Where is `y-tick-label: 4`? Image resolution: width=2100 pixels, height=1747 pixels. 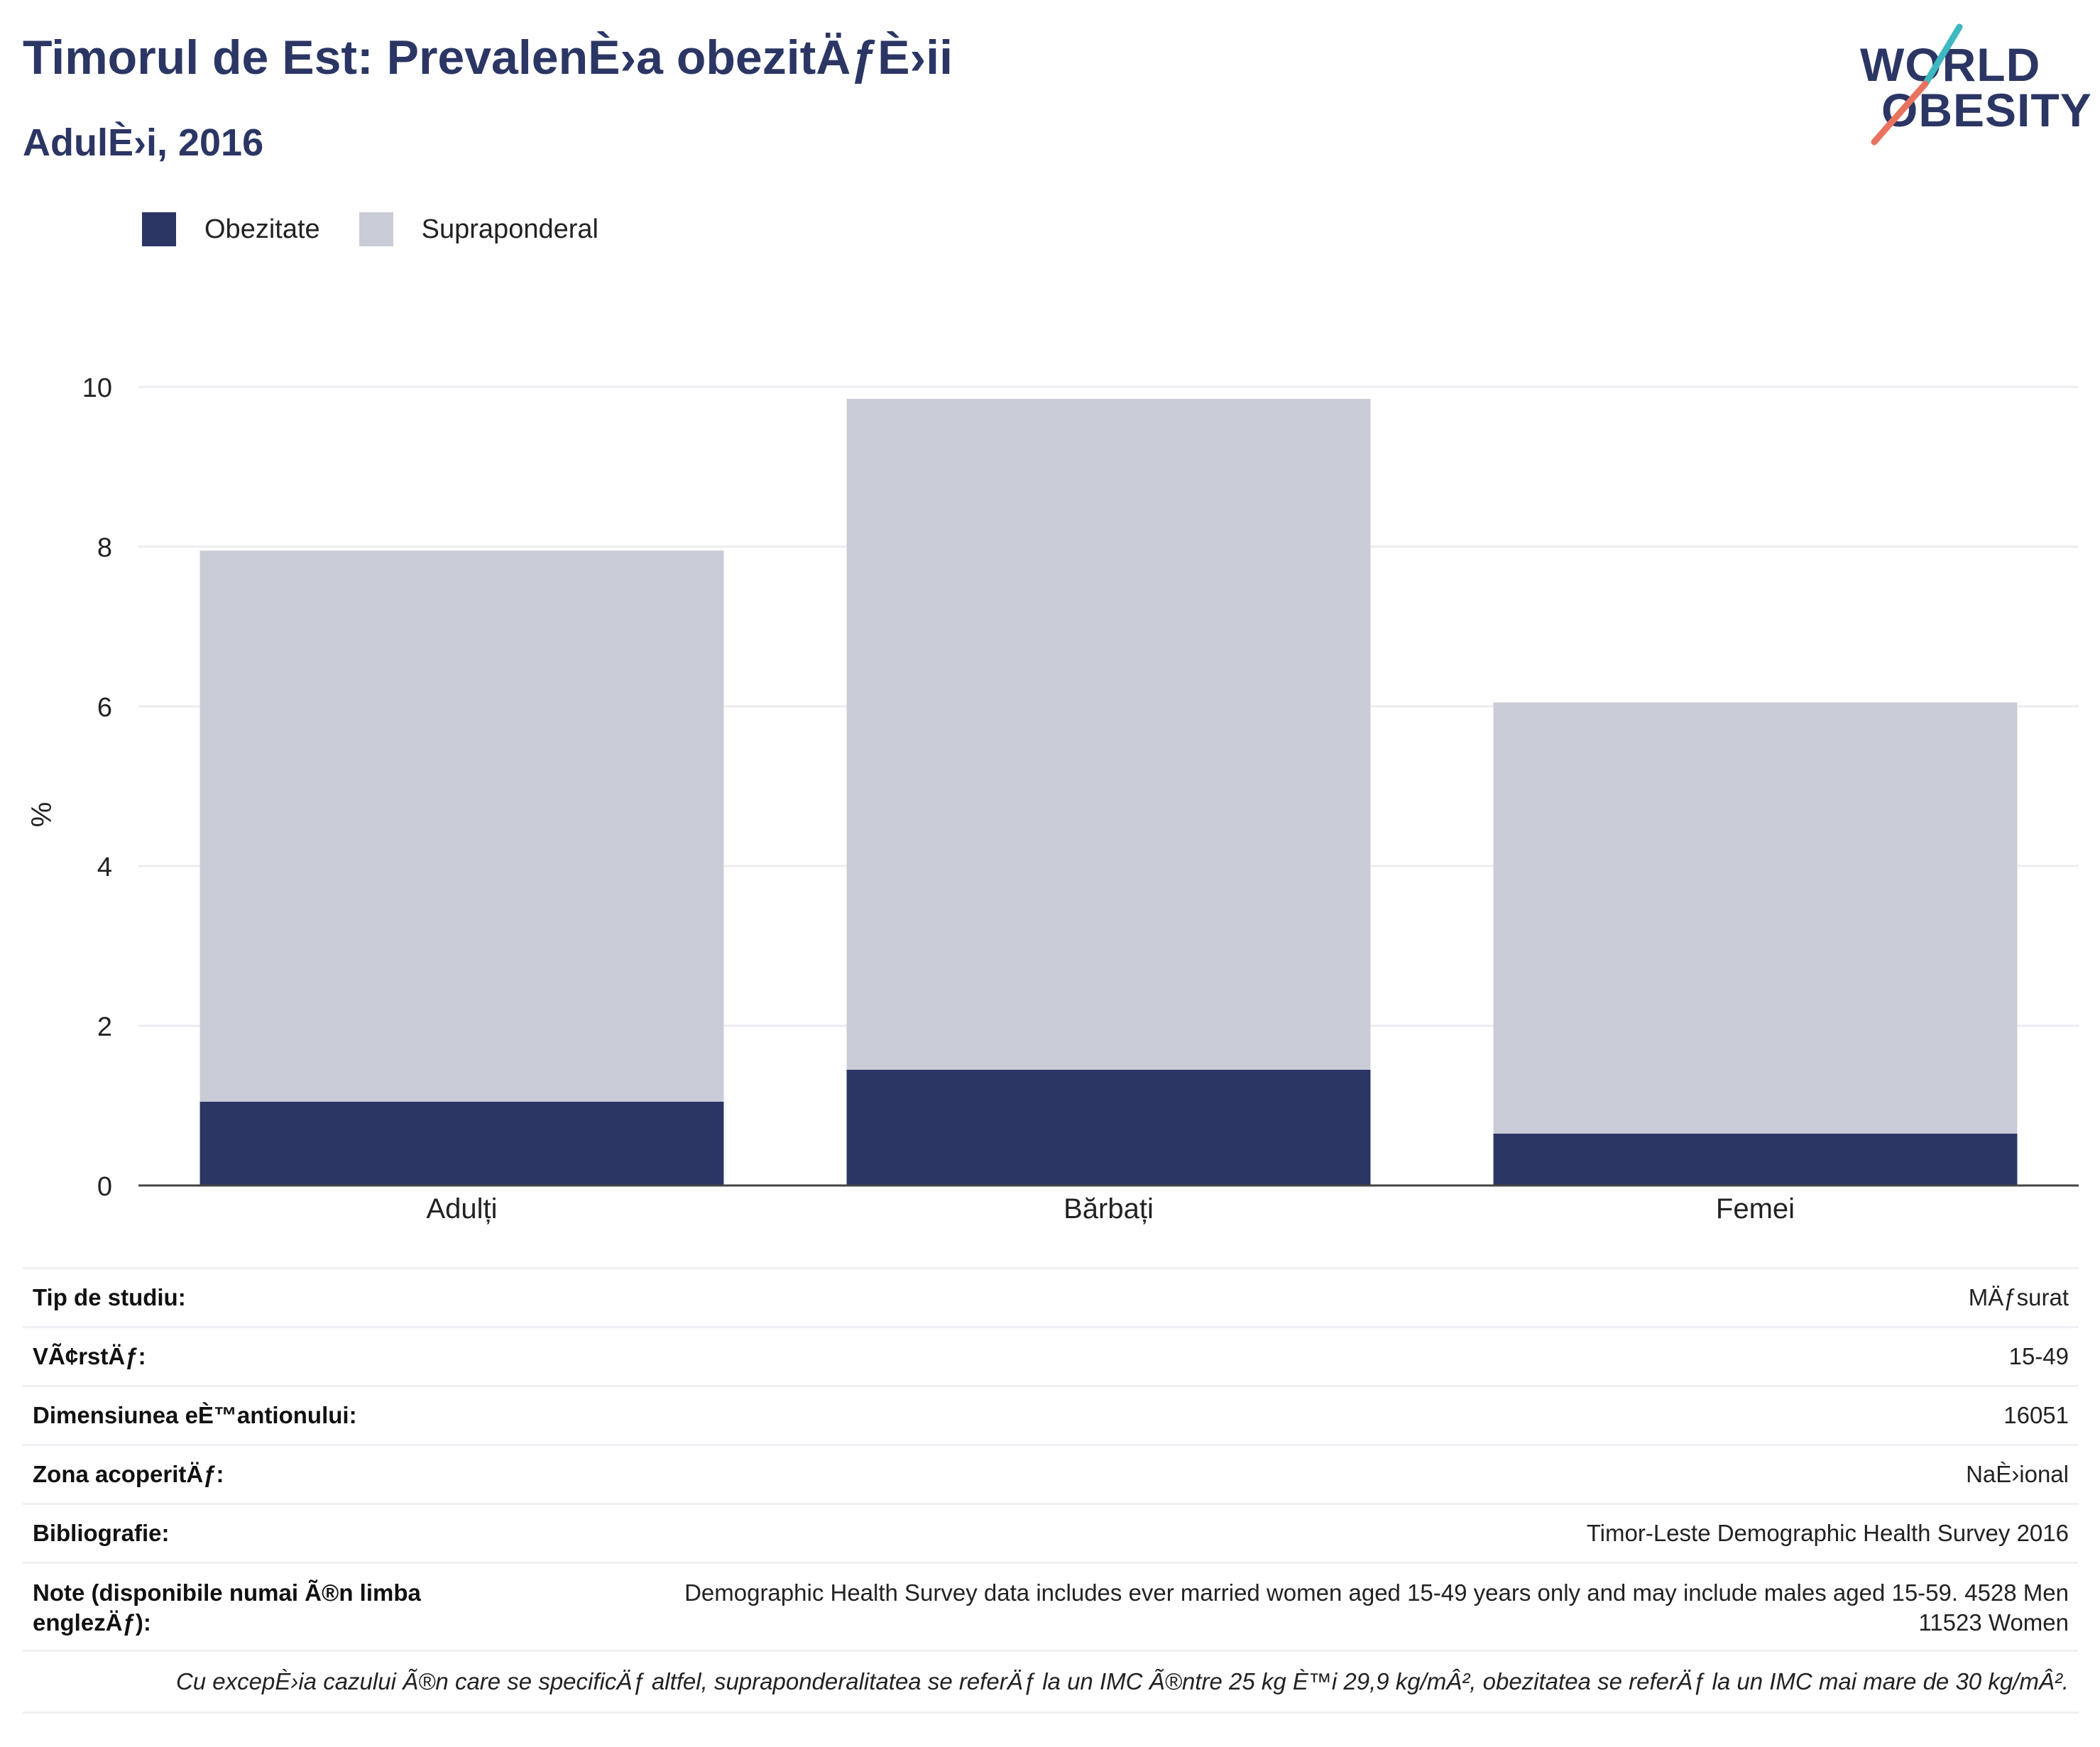 y-tick-label: 4 is located at coordinates (104, 867).